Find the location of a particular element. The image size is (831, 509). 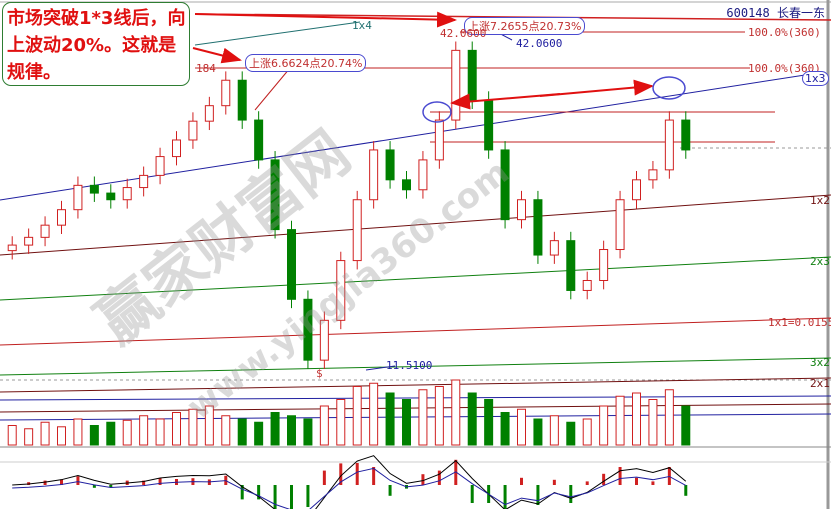

gann-line-3x2 is located at coordinates (415, 366).